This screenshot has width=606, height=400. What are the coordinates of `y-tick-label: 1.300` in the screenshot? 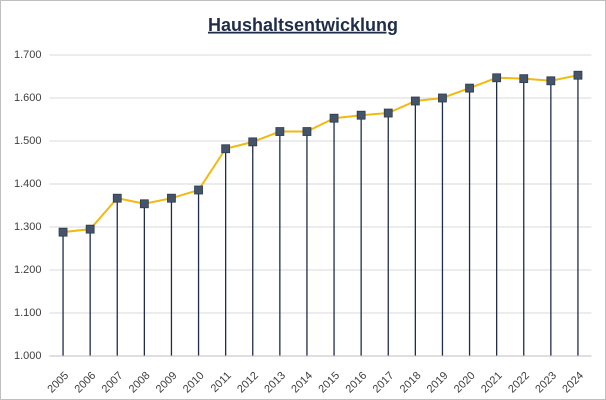 It's located at (28, 227).